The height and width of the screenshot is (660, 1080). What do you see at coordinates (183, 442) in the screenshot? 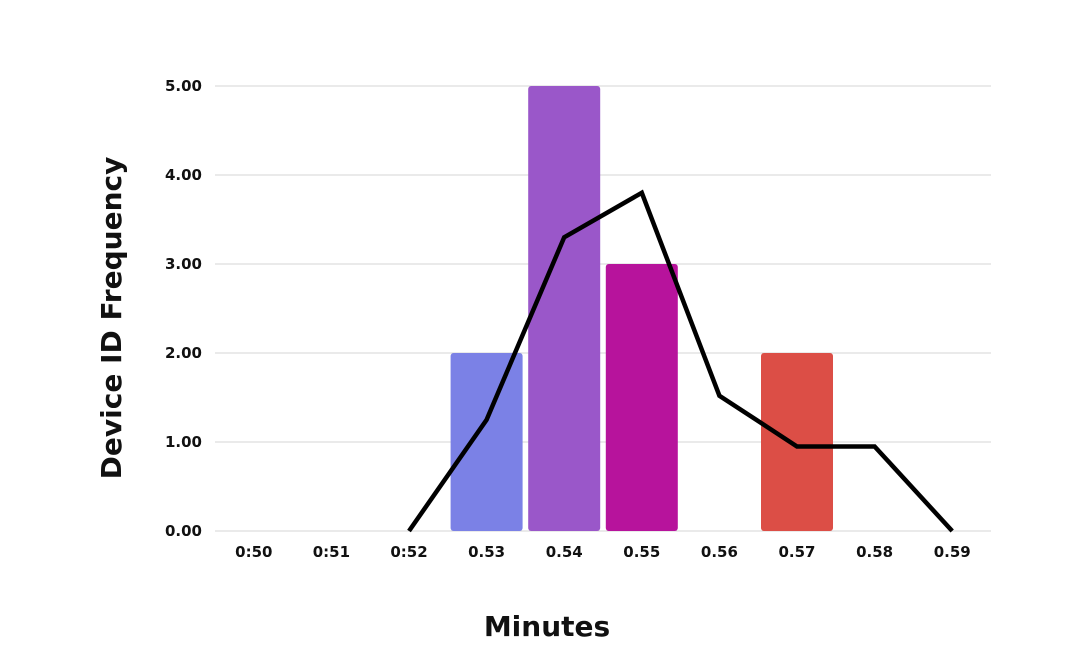
I see `y-tick-label: 1.00` at bounding box center [183, 442].